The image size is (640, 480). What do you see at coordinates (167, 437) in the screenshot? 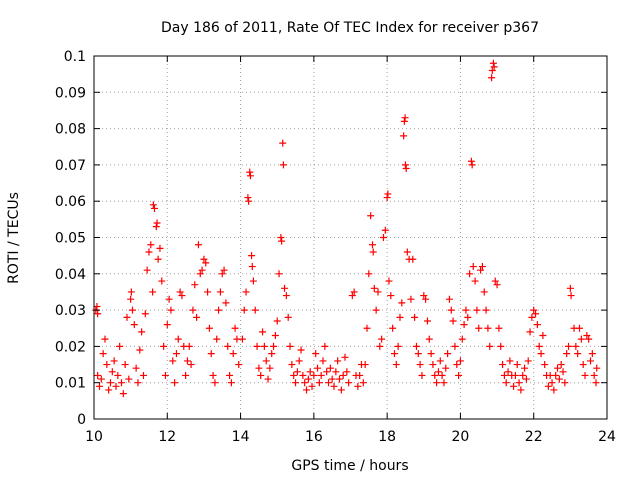
I see `x-tick-label: 12` at bounding box center [167, 437].